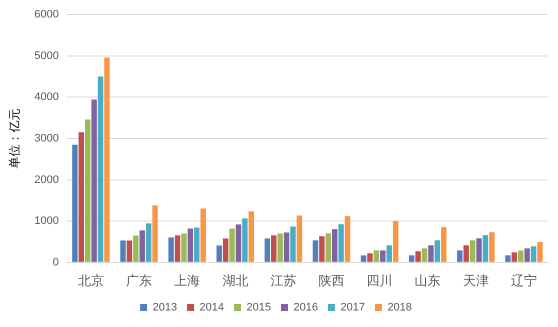 This screenshot has width=558, height=327. I want to click on legend-label: 2018, so click(399, 308).